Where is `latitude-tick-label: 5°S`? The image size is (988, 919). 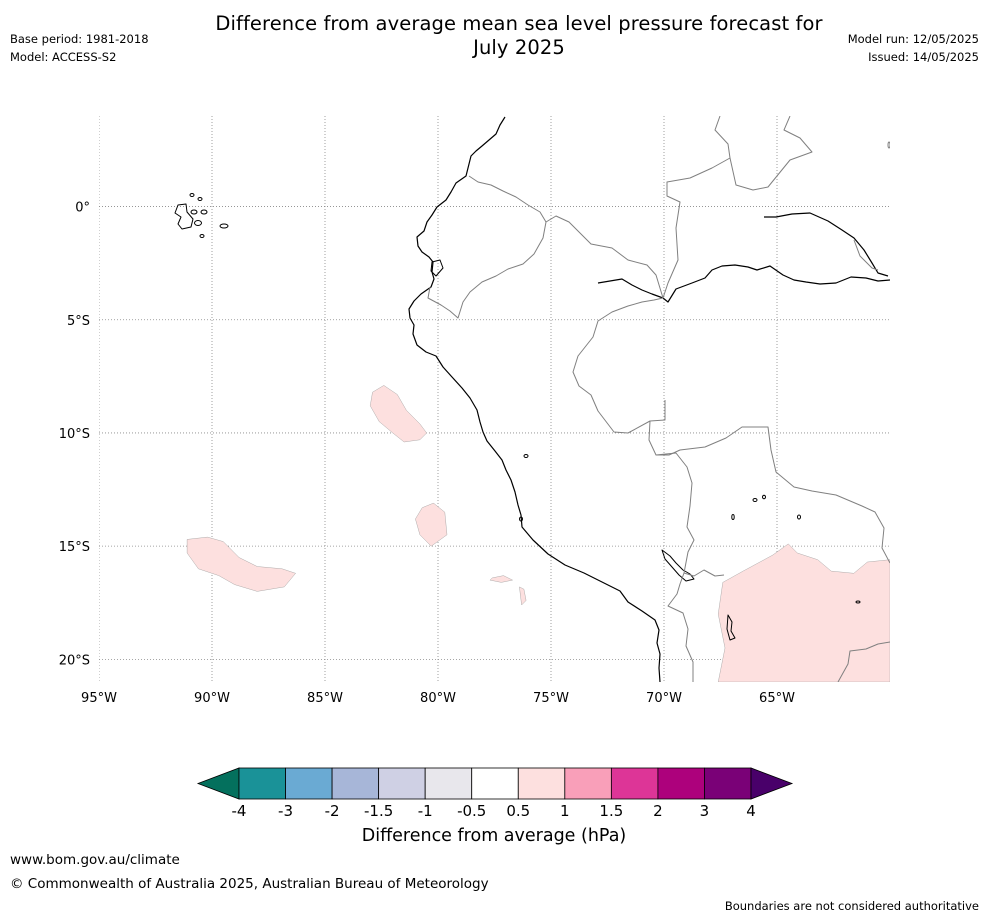 latitude-tick-label: 5°S is located at coordinates (78, 321).